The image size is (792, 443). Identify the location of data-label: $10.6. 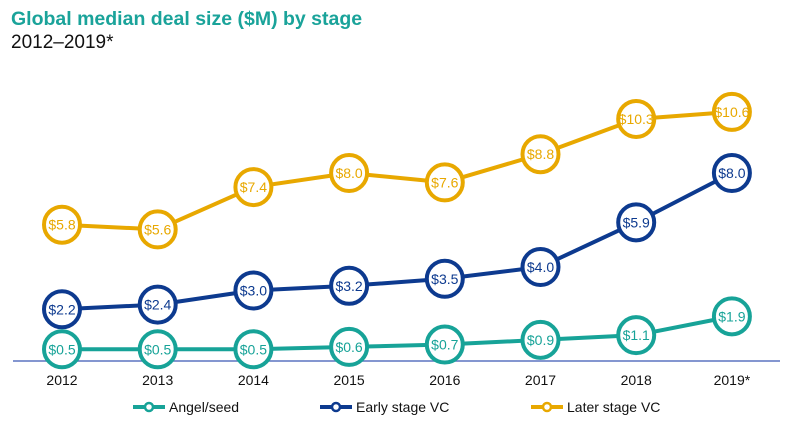
(731, 112).